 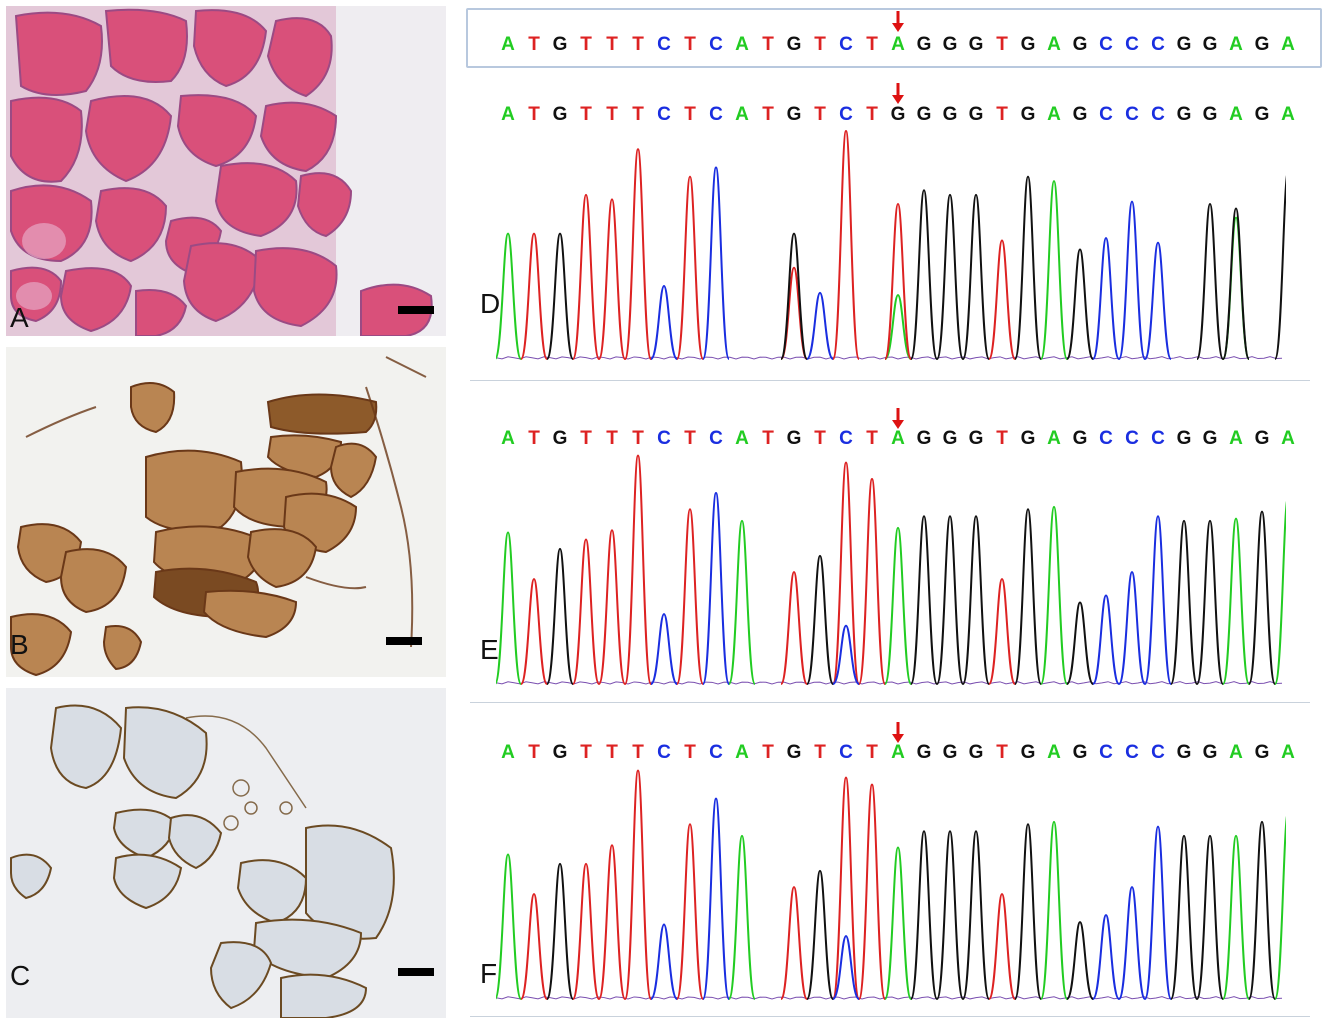 I want to click on panel-label-a: A, so click(x=19, y=317).